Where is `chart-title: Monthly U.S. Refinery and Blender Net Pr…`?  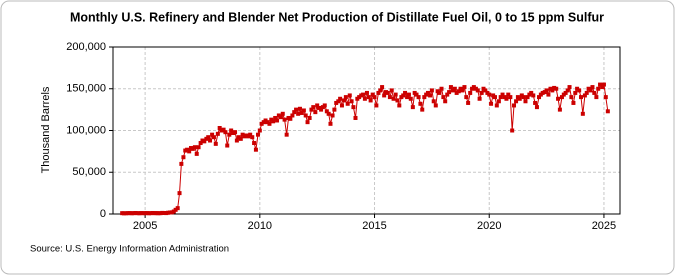
chart-title: Monthly U.S. Refinery and Blender Net Pr… is located at coordinates (337, 17).